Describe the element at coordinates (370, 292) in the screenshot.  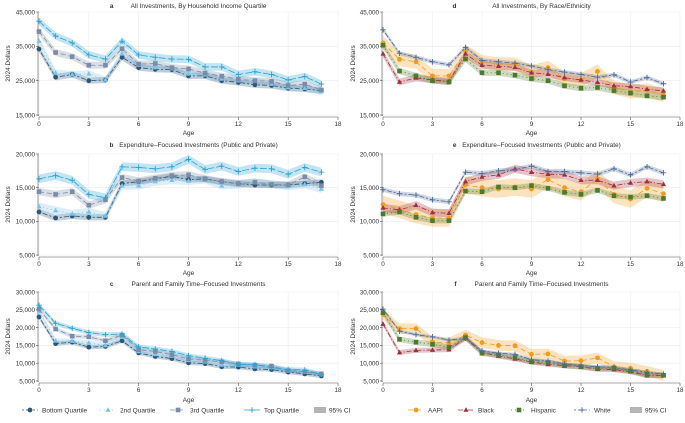
I see `y-tick-label: 30,000` at that location.